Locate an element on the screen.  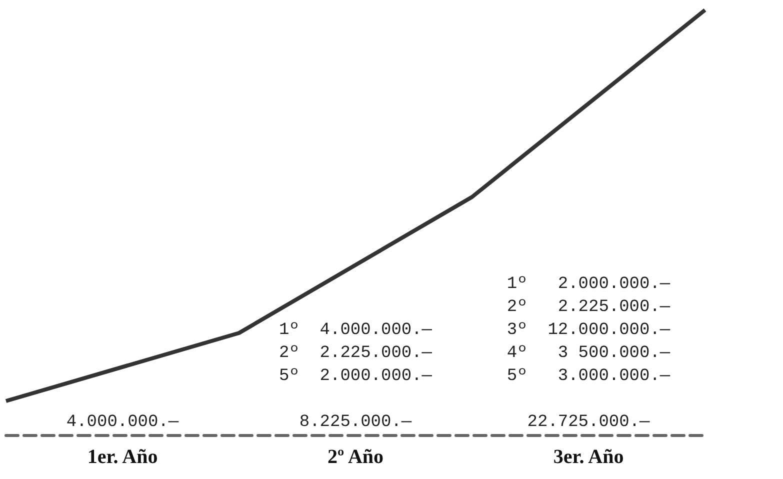
x-tick-label: 3er. Año is located at coordinates (588, 457).